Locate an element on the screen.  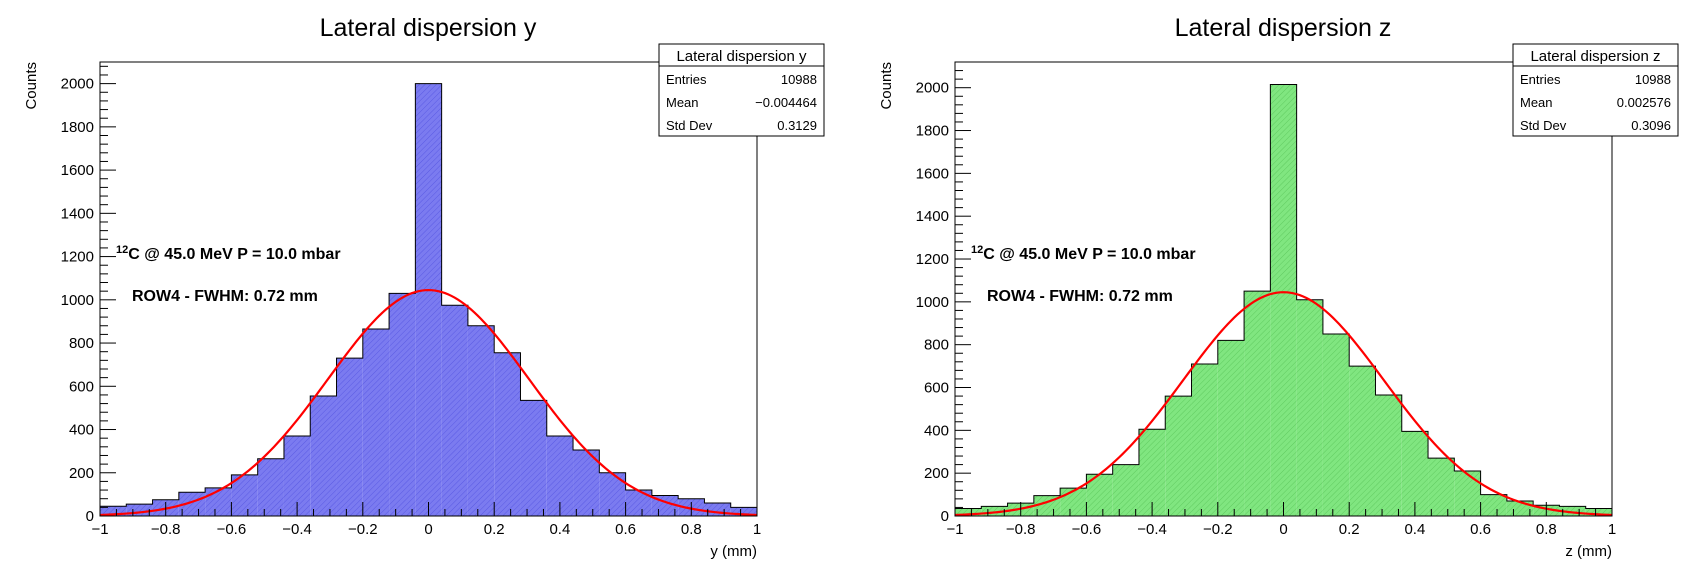
y-tick-label: 0 is located at coordinates (945, 516).